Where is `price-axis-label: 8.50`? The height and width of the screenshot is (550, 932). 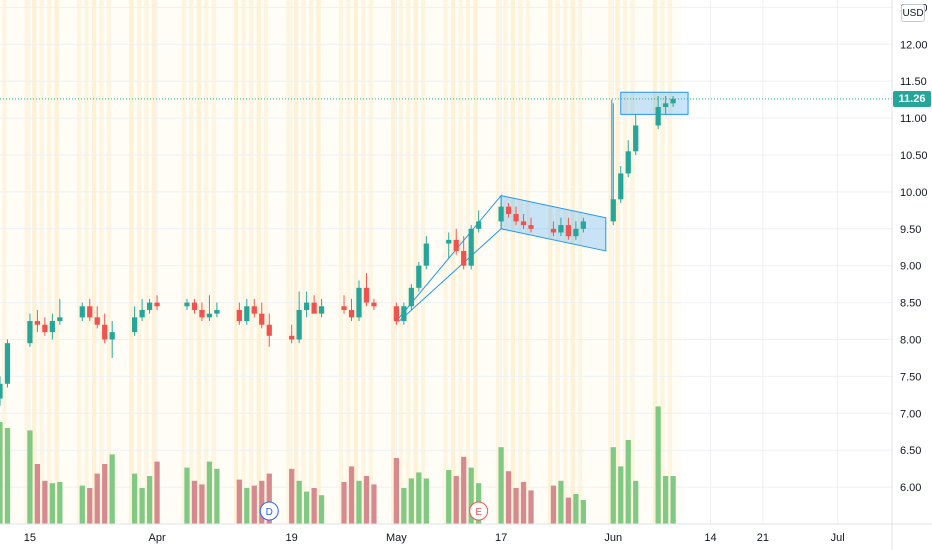 price-axis-label: 8.50 is located at coordinates (910, 304).